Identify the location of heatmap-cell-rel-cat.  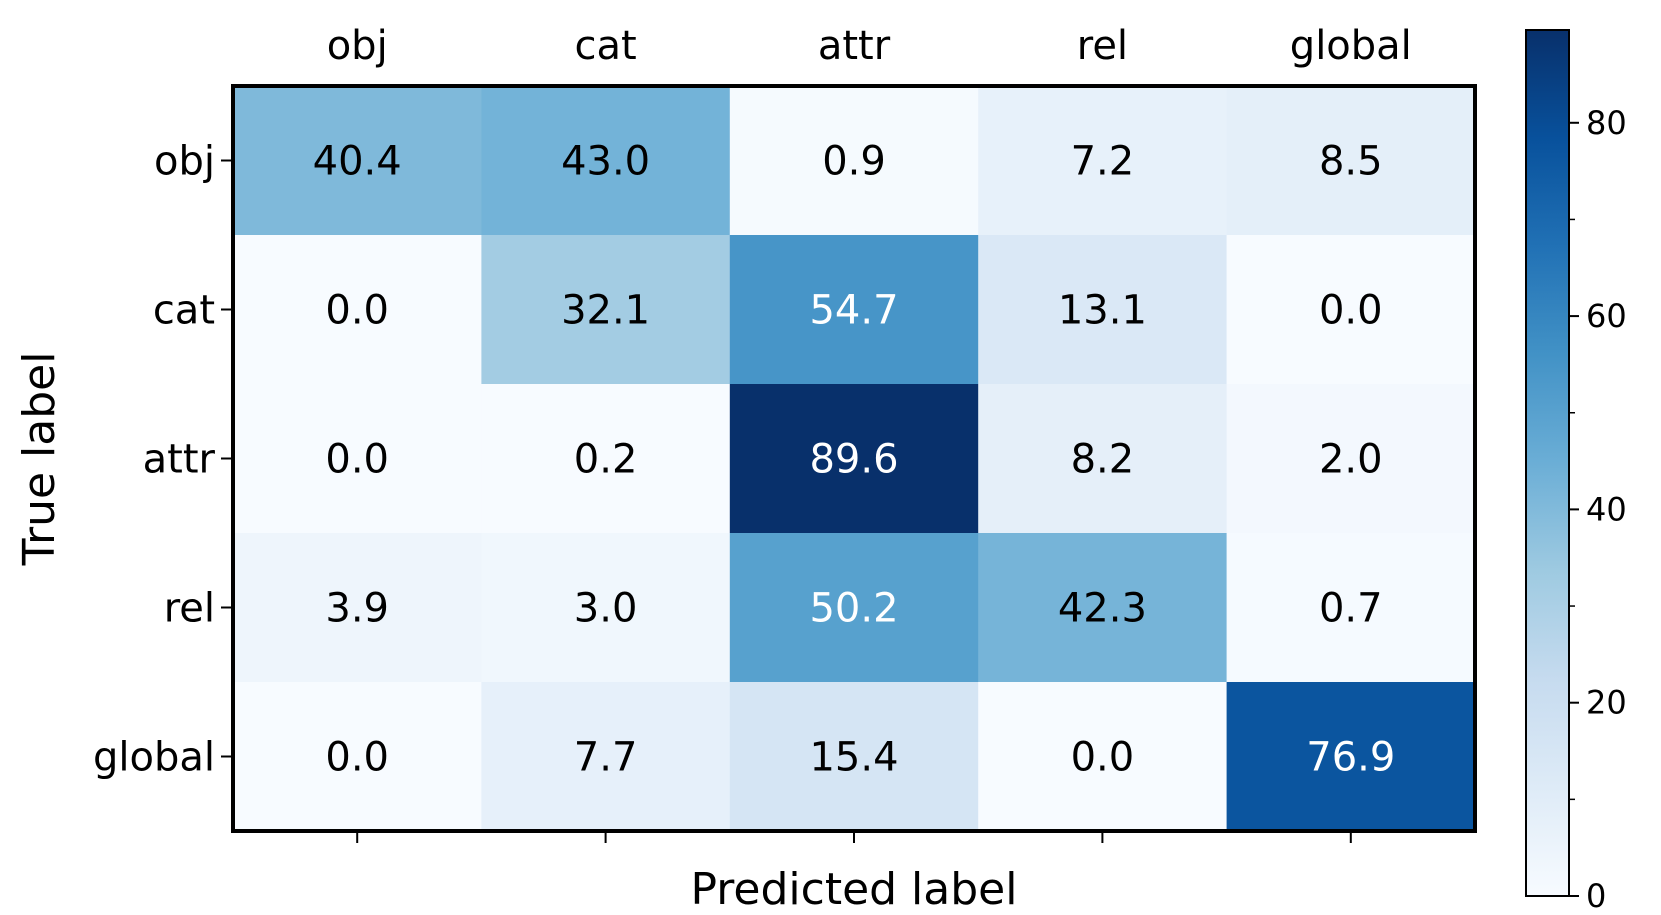
(606, 608).